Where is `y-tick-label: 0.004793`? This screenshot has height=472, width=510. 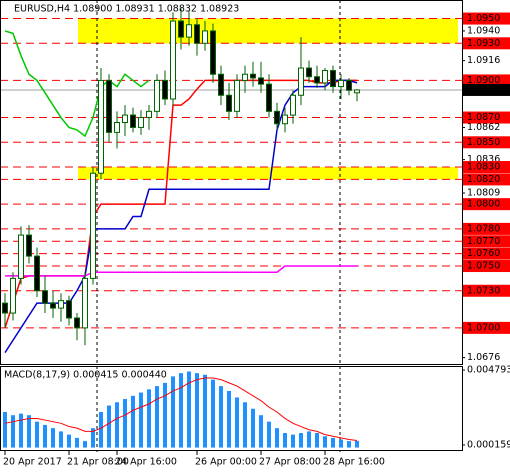 y-tick-label: 0.004793 is located at coordinates (488, 370).